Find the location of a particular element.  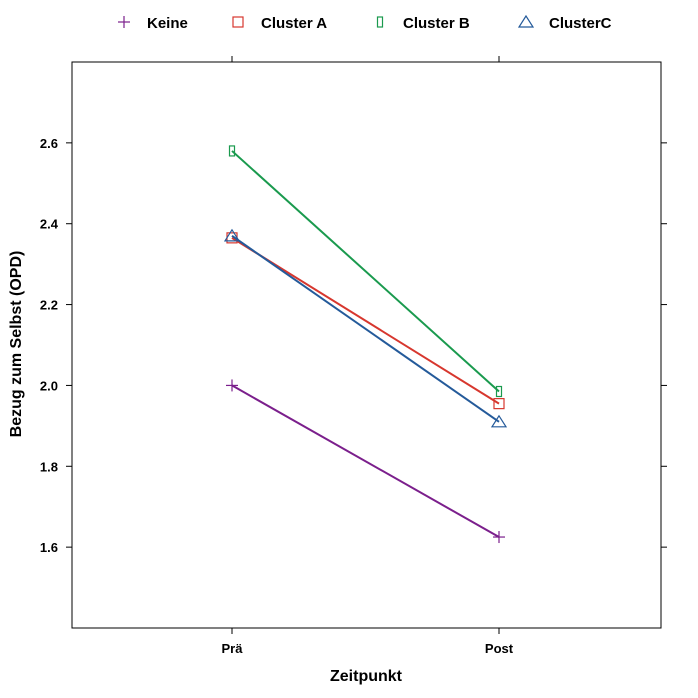

series-cluster-a is located at coordinates (365, 321).